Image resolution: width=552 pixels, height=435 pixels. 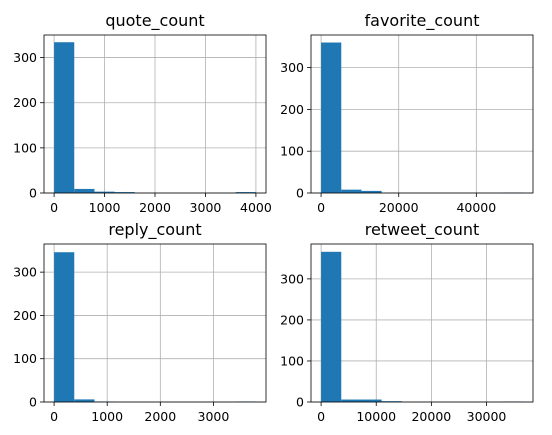 What do you see at coordinates (422, 21) in the screenshot?
I see `subplot-title: favorite_count` at bounding box center [422, 21].